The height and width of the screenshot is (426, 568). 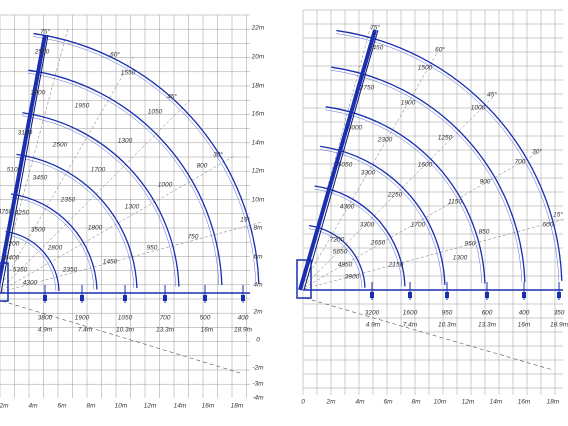 What do you see at coordinates (388, 402) in the screenshot?
I see `x-axis-label: 6m` at bounding box center [388, 402].